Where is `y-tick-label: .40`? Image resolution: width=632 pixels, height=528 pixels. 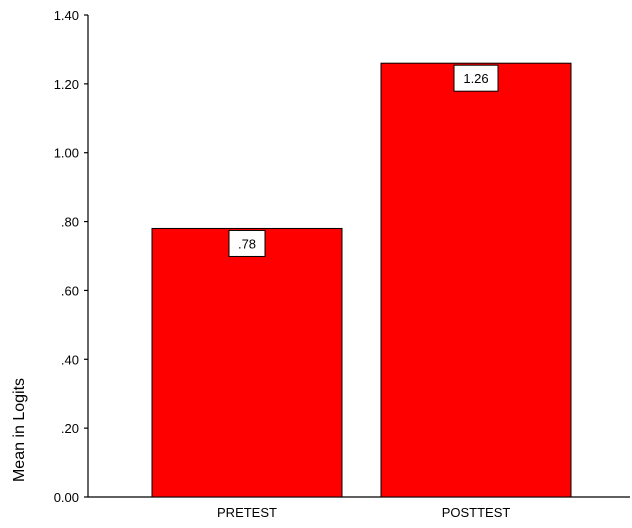 y-tick-label: .40 is located at coordinates (70, 359).